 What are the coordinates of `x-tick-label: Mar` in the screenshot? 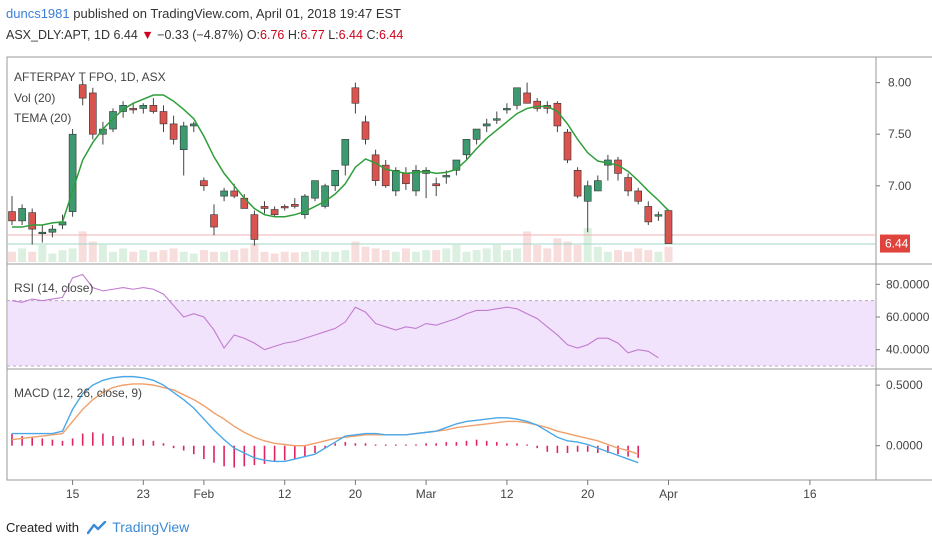 It's located at (426, 494).